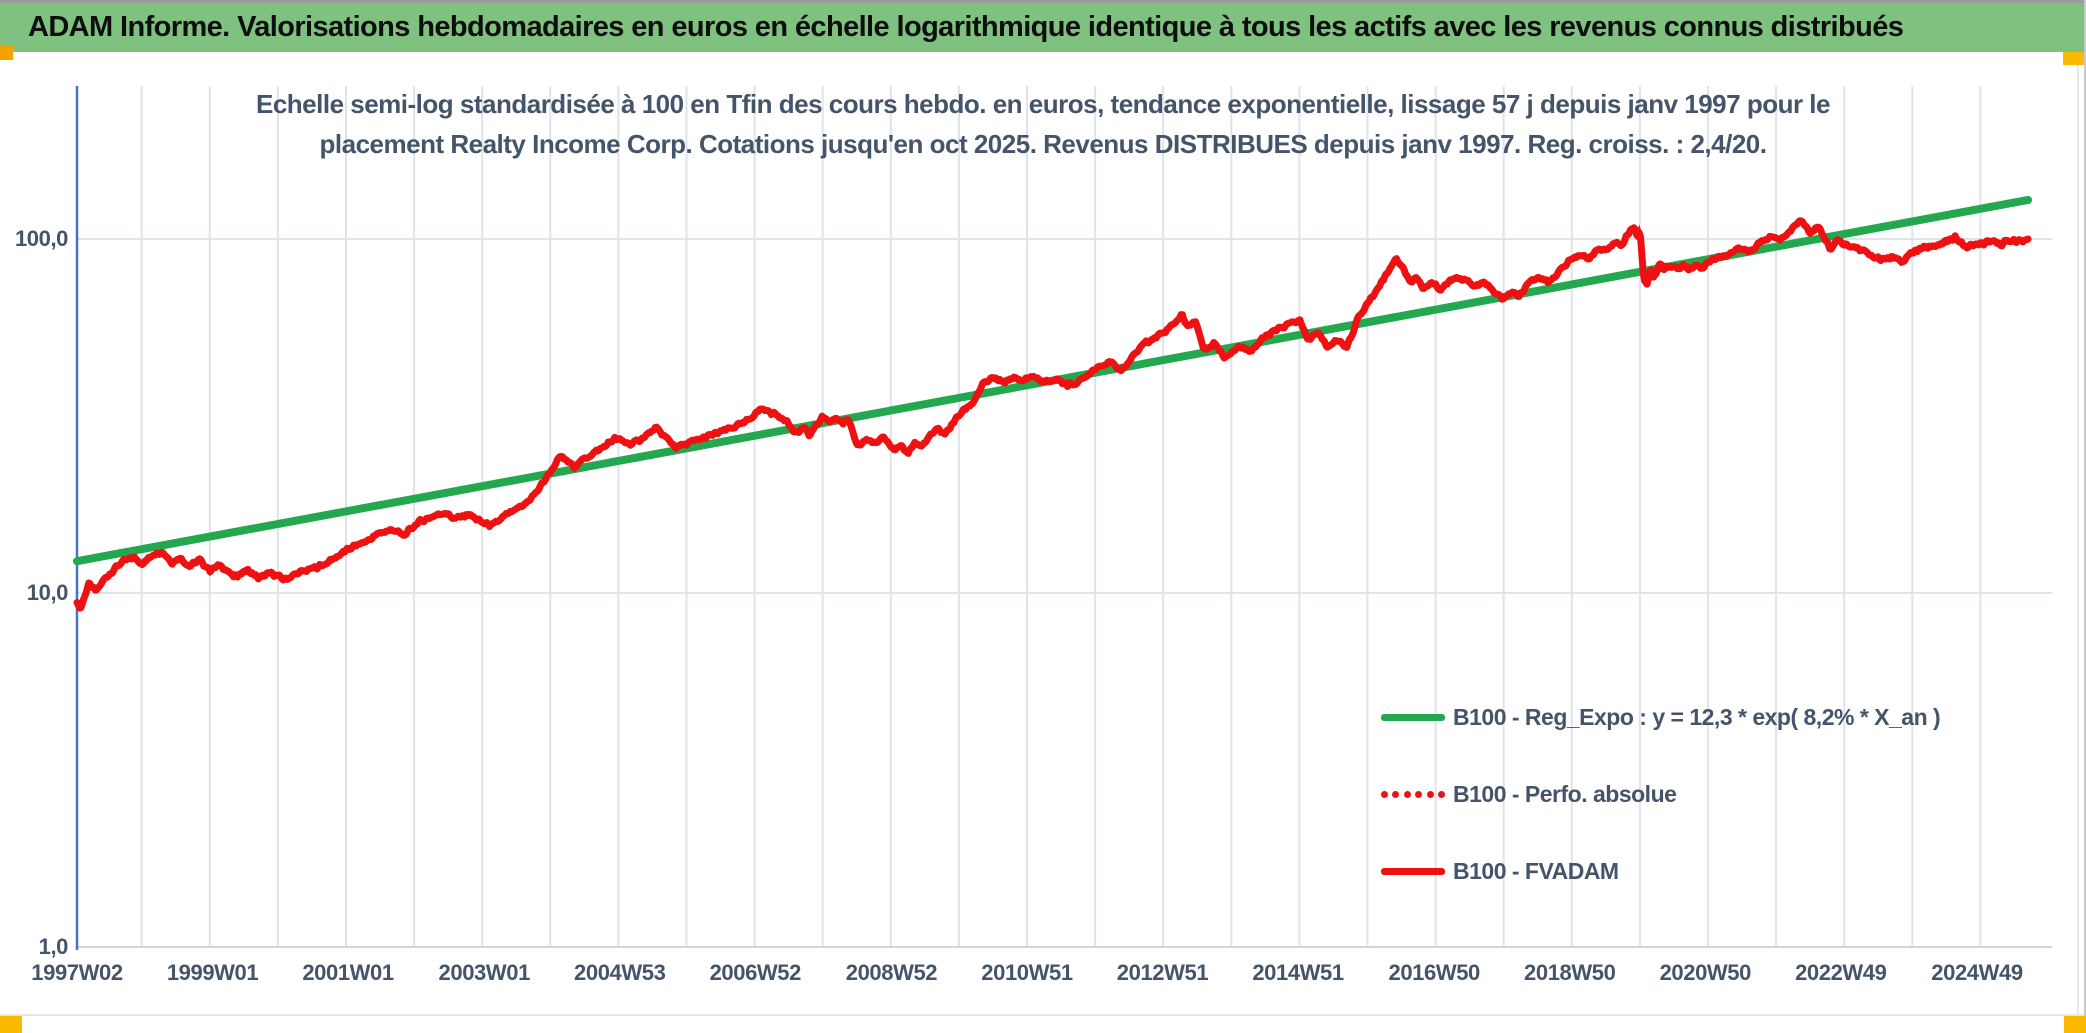 The height and width of the screenshot is (1033, 2086). What do you see at coordinates (348, 972) in the screenshot?
I see `x-tick-label: 2001W01` at bounding box center [348, 972].